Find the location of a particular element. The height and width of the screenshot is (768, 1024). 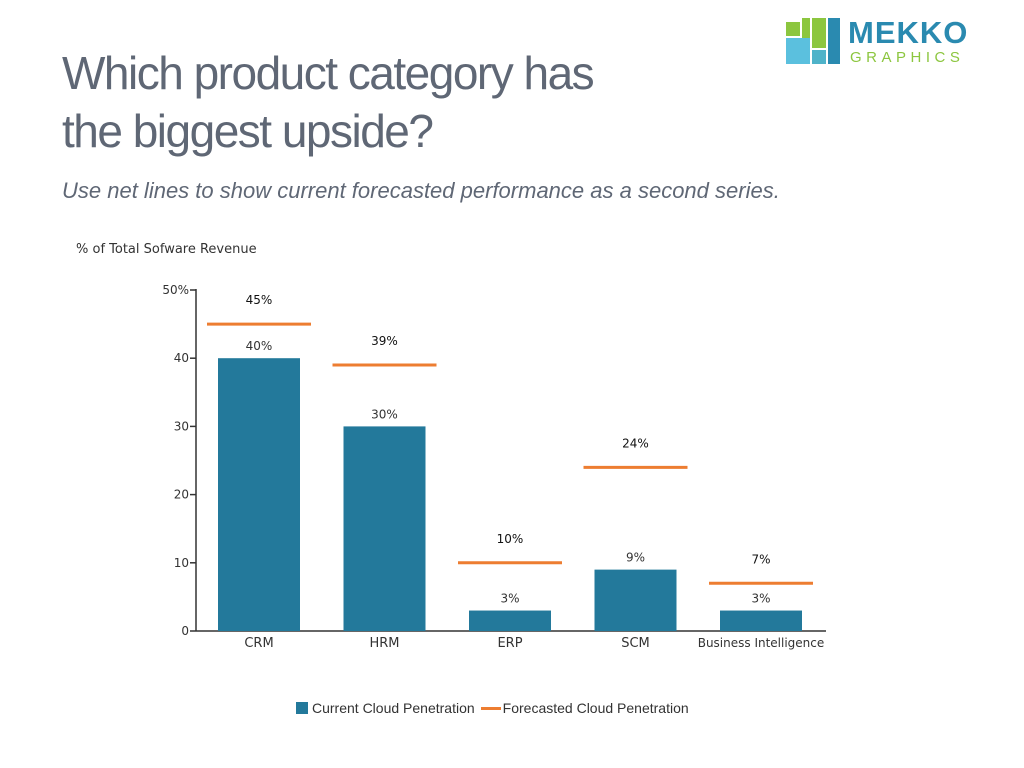

title-line-1: Which product category has is located at coordinates (328, 73).